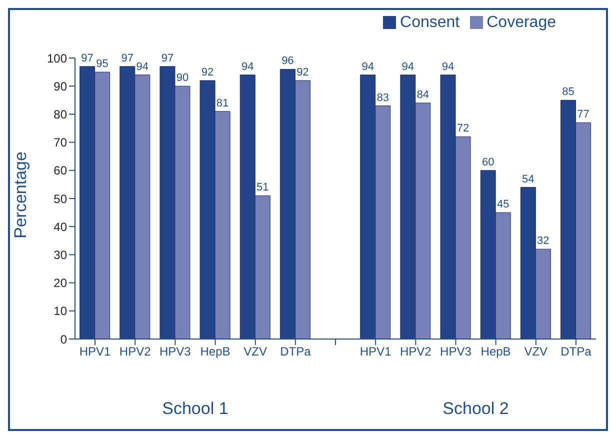 Image resolution: width=612 pixels, height=435 pixels. What do you see at coordinates (61, 171) in the screenshot?
I see `y-tick-label: 60` at bounding box center [61, 171].